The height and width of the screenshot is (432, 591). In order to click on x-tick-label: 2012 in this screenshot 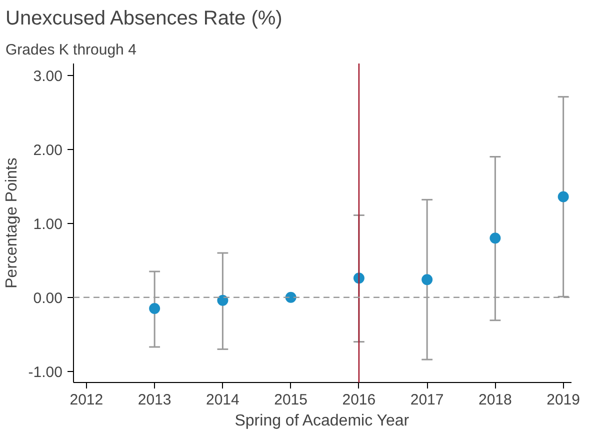, I will do `click(87, 400)`.